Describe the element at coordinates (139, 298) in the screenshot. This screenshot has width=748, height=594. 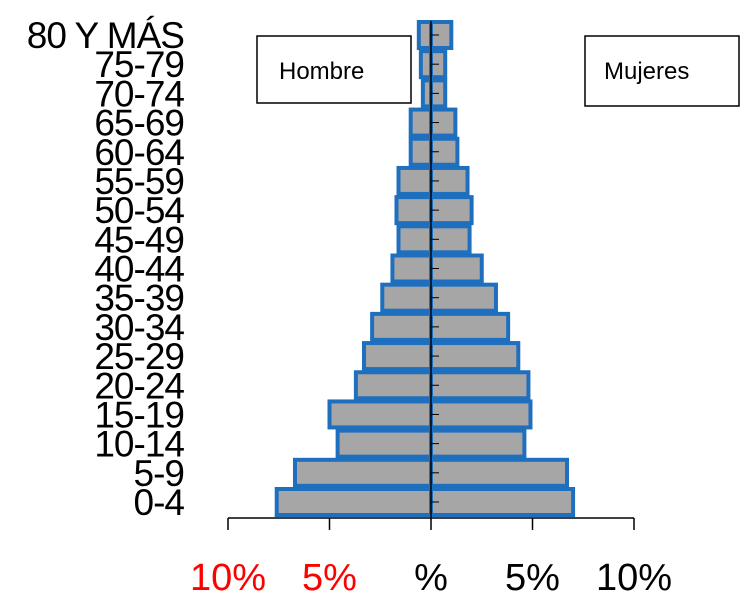
I see `age-label-7: 35-39` at that location.